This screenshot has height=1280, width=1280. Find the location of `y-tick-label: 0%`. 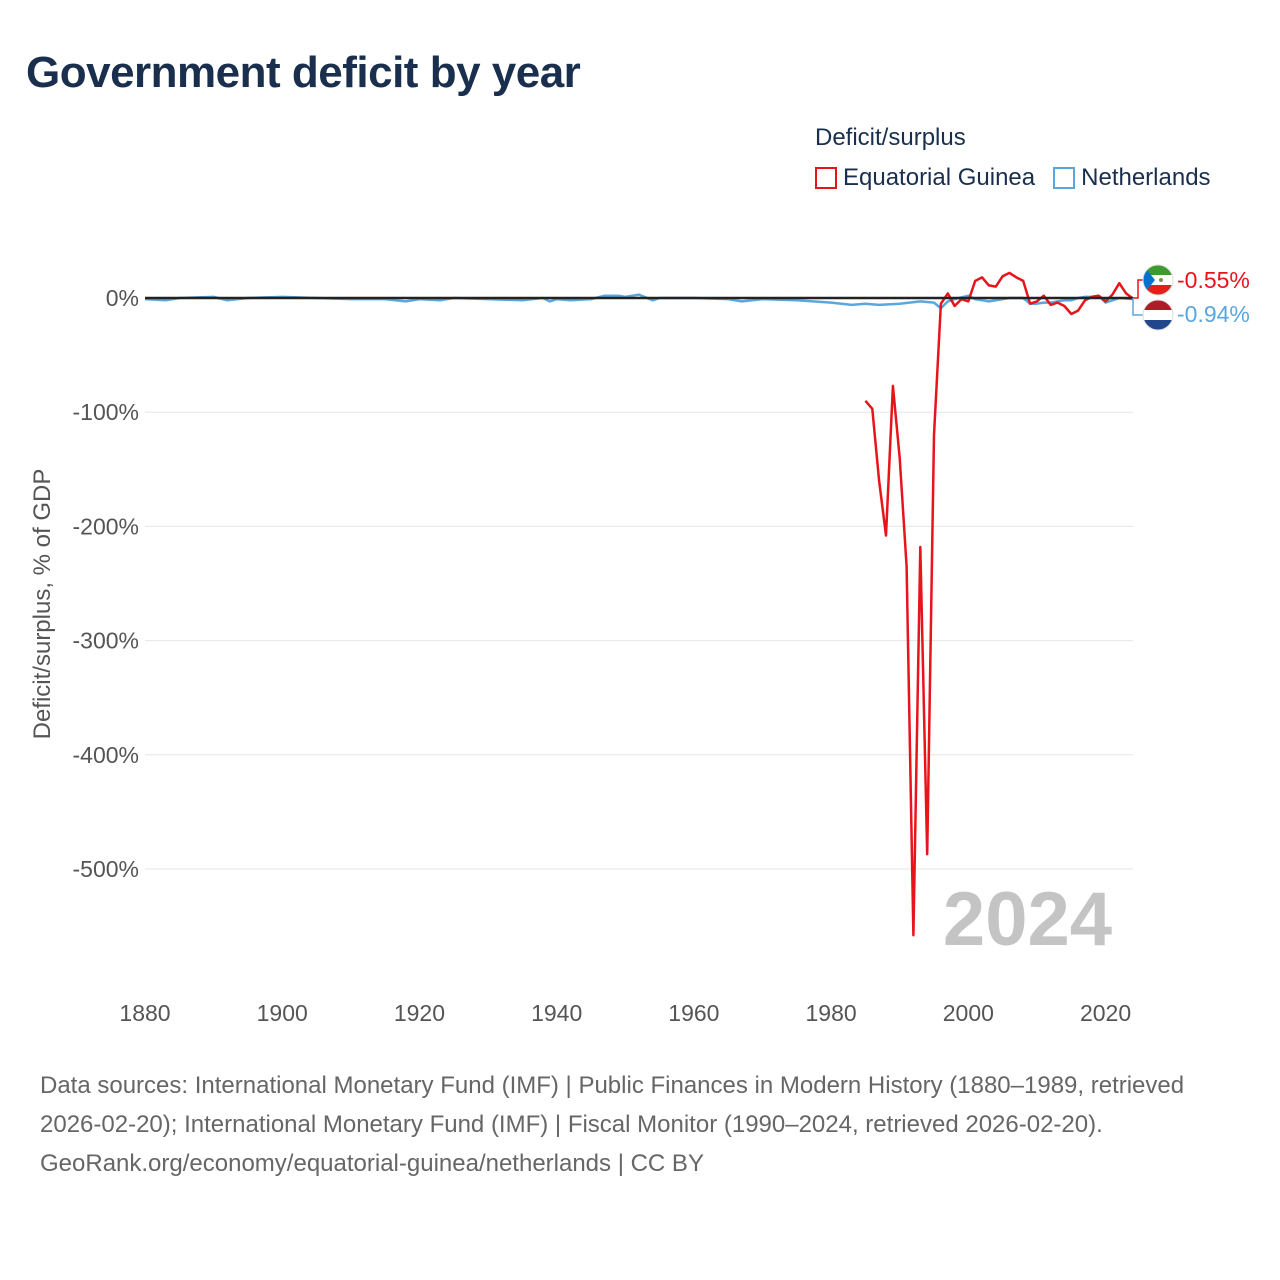

y-tick-label: 0% is located at coordinates (122, 298).